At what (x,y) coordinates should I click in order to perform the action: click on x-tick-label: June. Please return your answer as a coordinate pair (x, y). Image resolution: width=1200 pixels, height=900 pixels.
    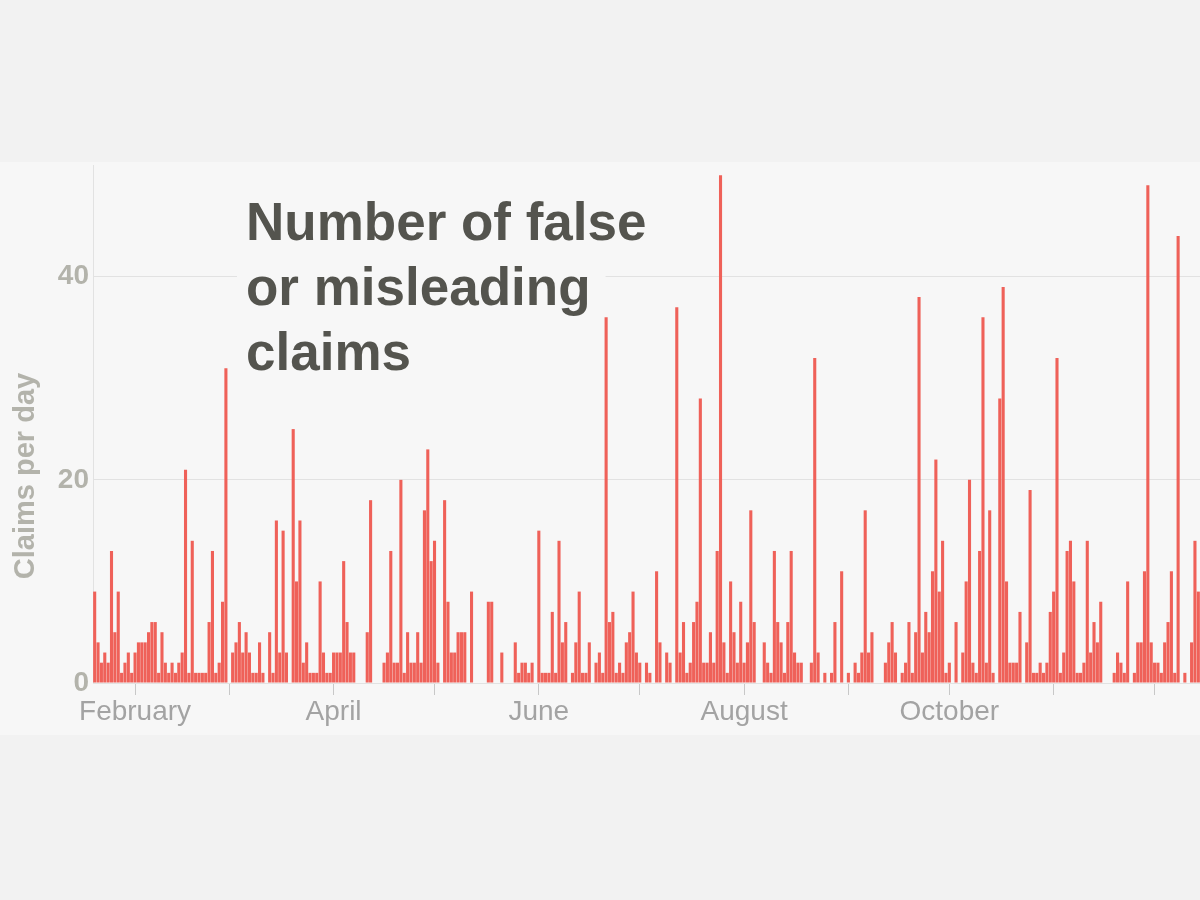
    Looking at the image, I should click on (539, 710).